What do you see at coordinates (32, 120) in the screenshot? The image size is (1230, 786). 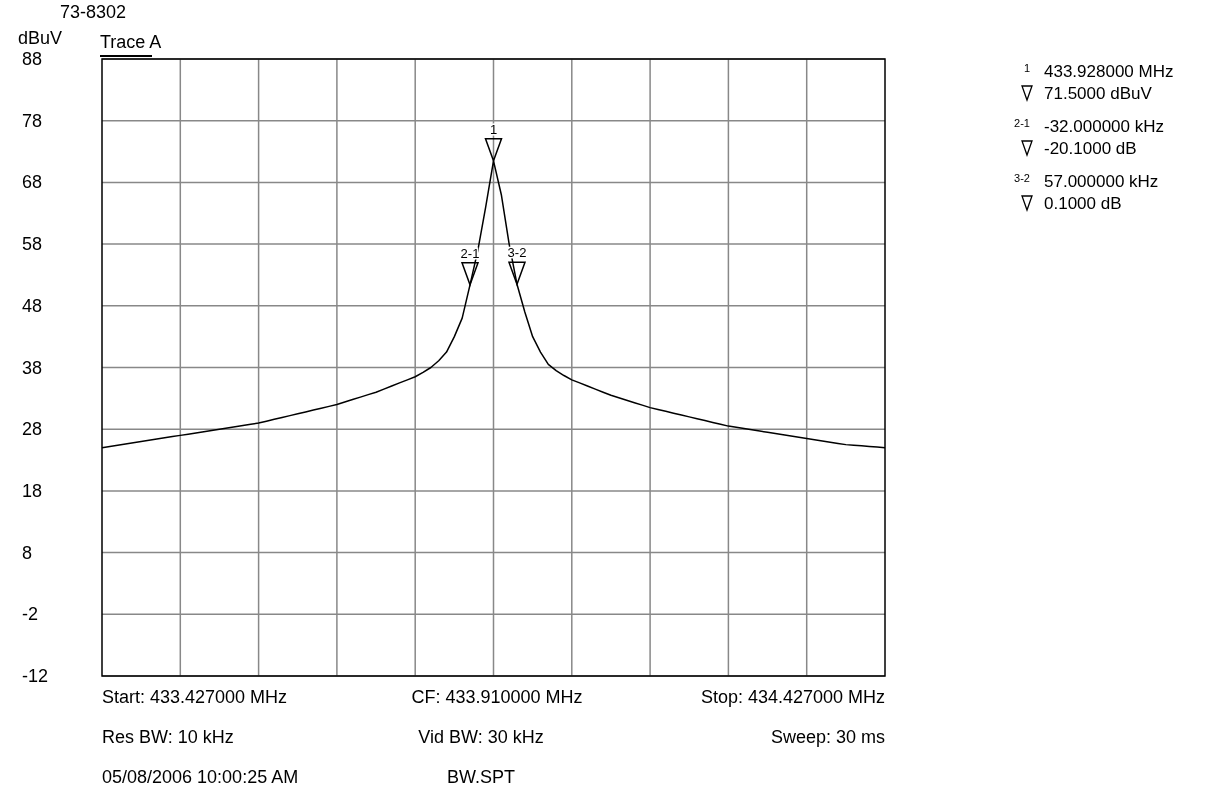 I see `y-tick-label: 78` at bounding box center [32, 120].